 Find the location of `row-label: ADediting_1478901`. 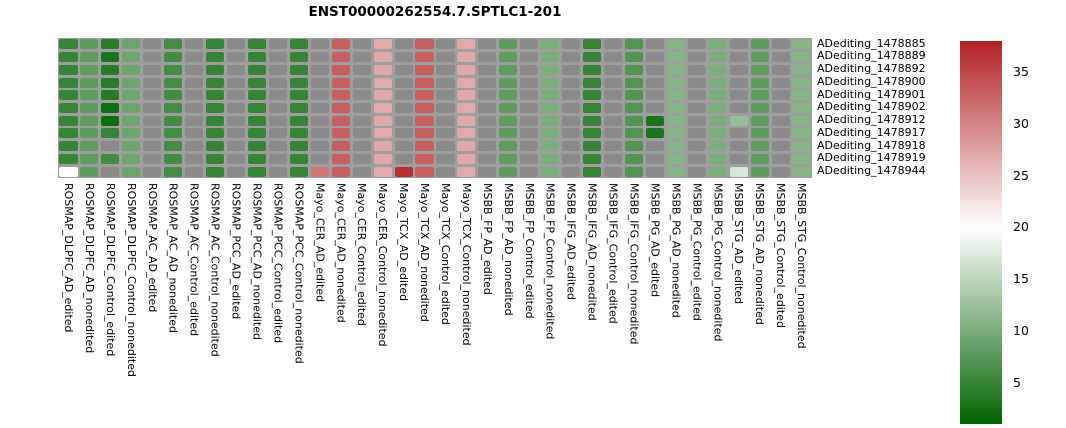

row-label: ADediting_1478901 is located at coordinates (871, 94).